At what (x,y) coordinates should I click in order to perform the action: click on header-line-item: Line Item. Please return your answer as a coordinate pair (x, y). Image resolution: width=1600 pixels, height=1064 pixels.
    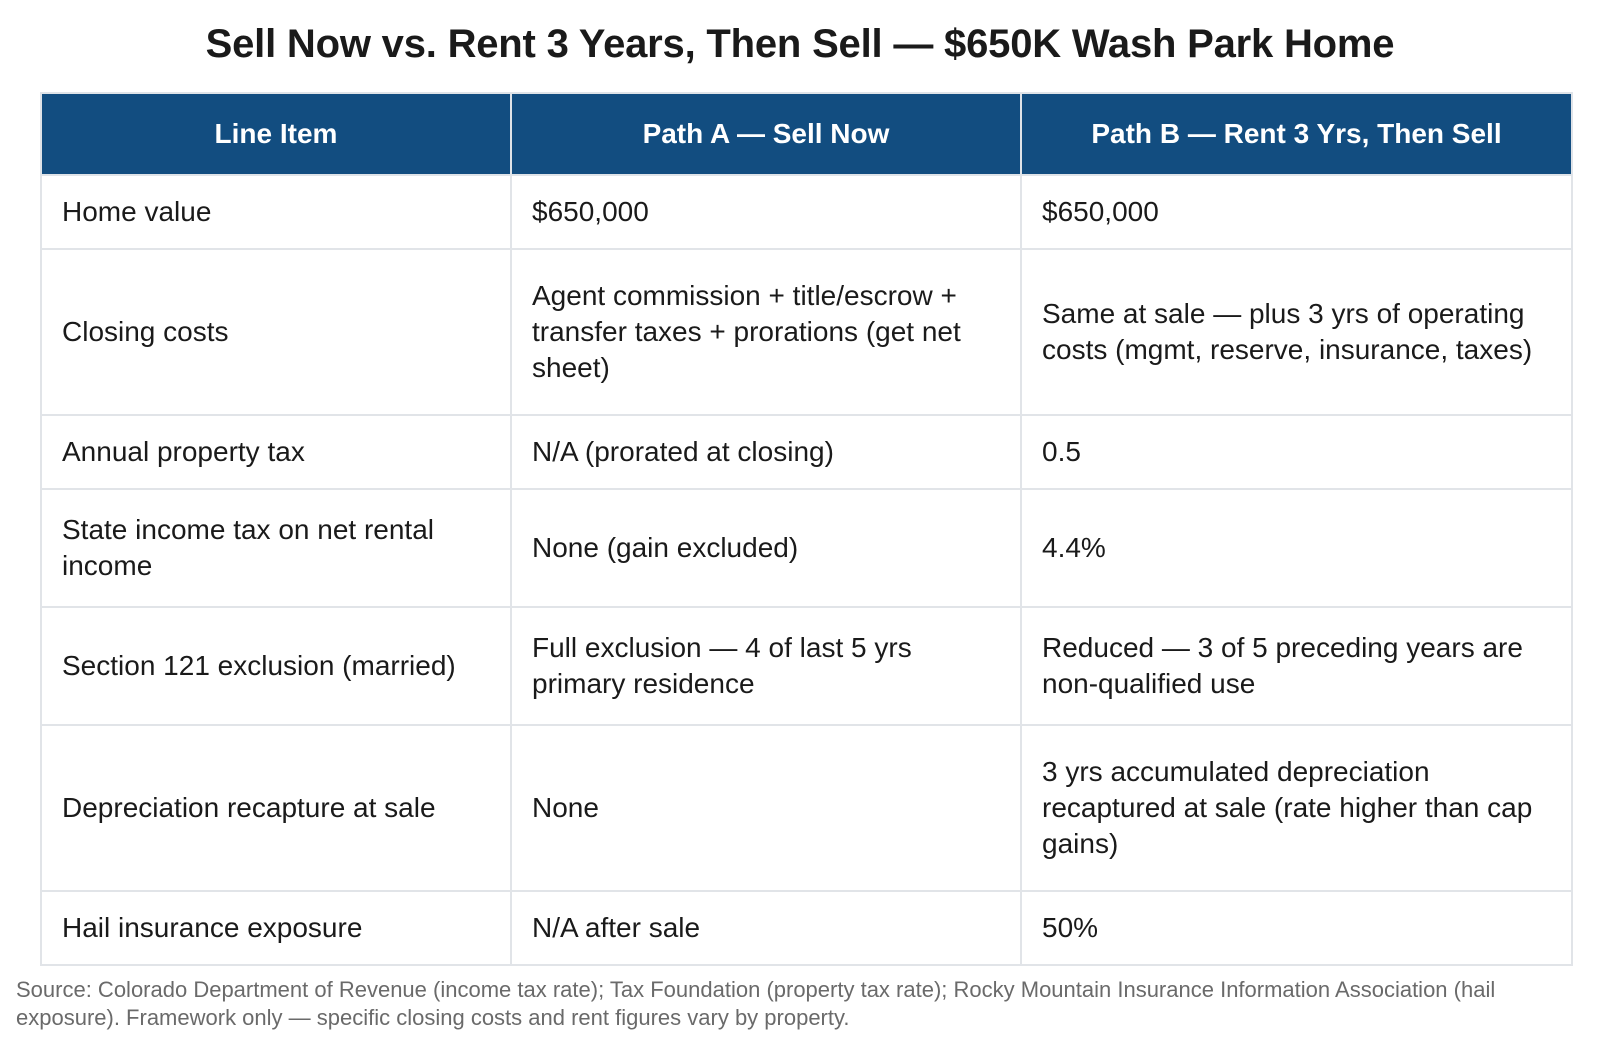
    Looking at the image, I should click on (276, 134).